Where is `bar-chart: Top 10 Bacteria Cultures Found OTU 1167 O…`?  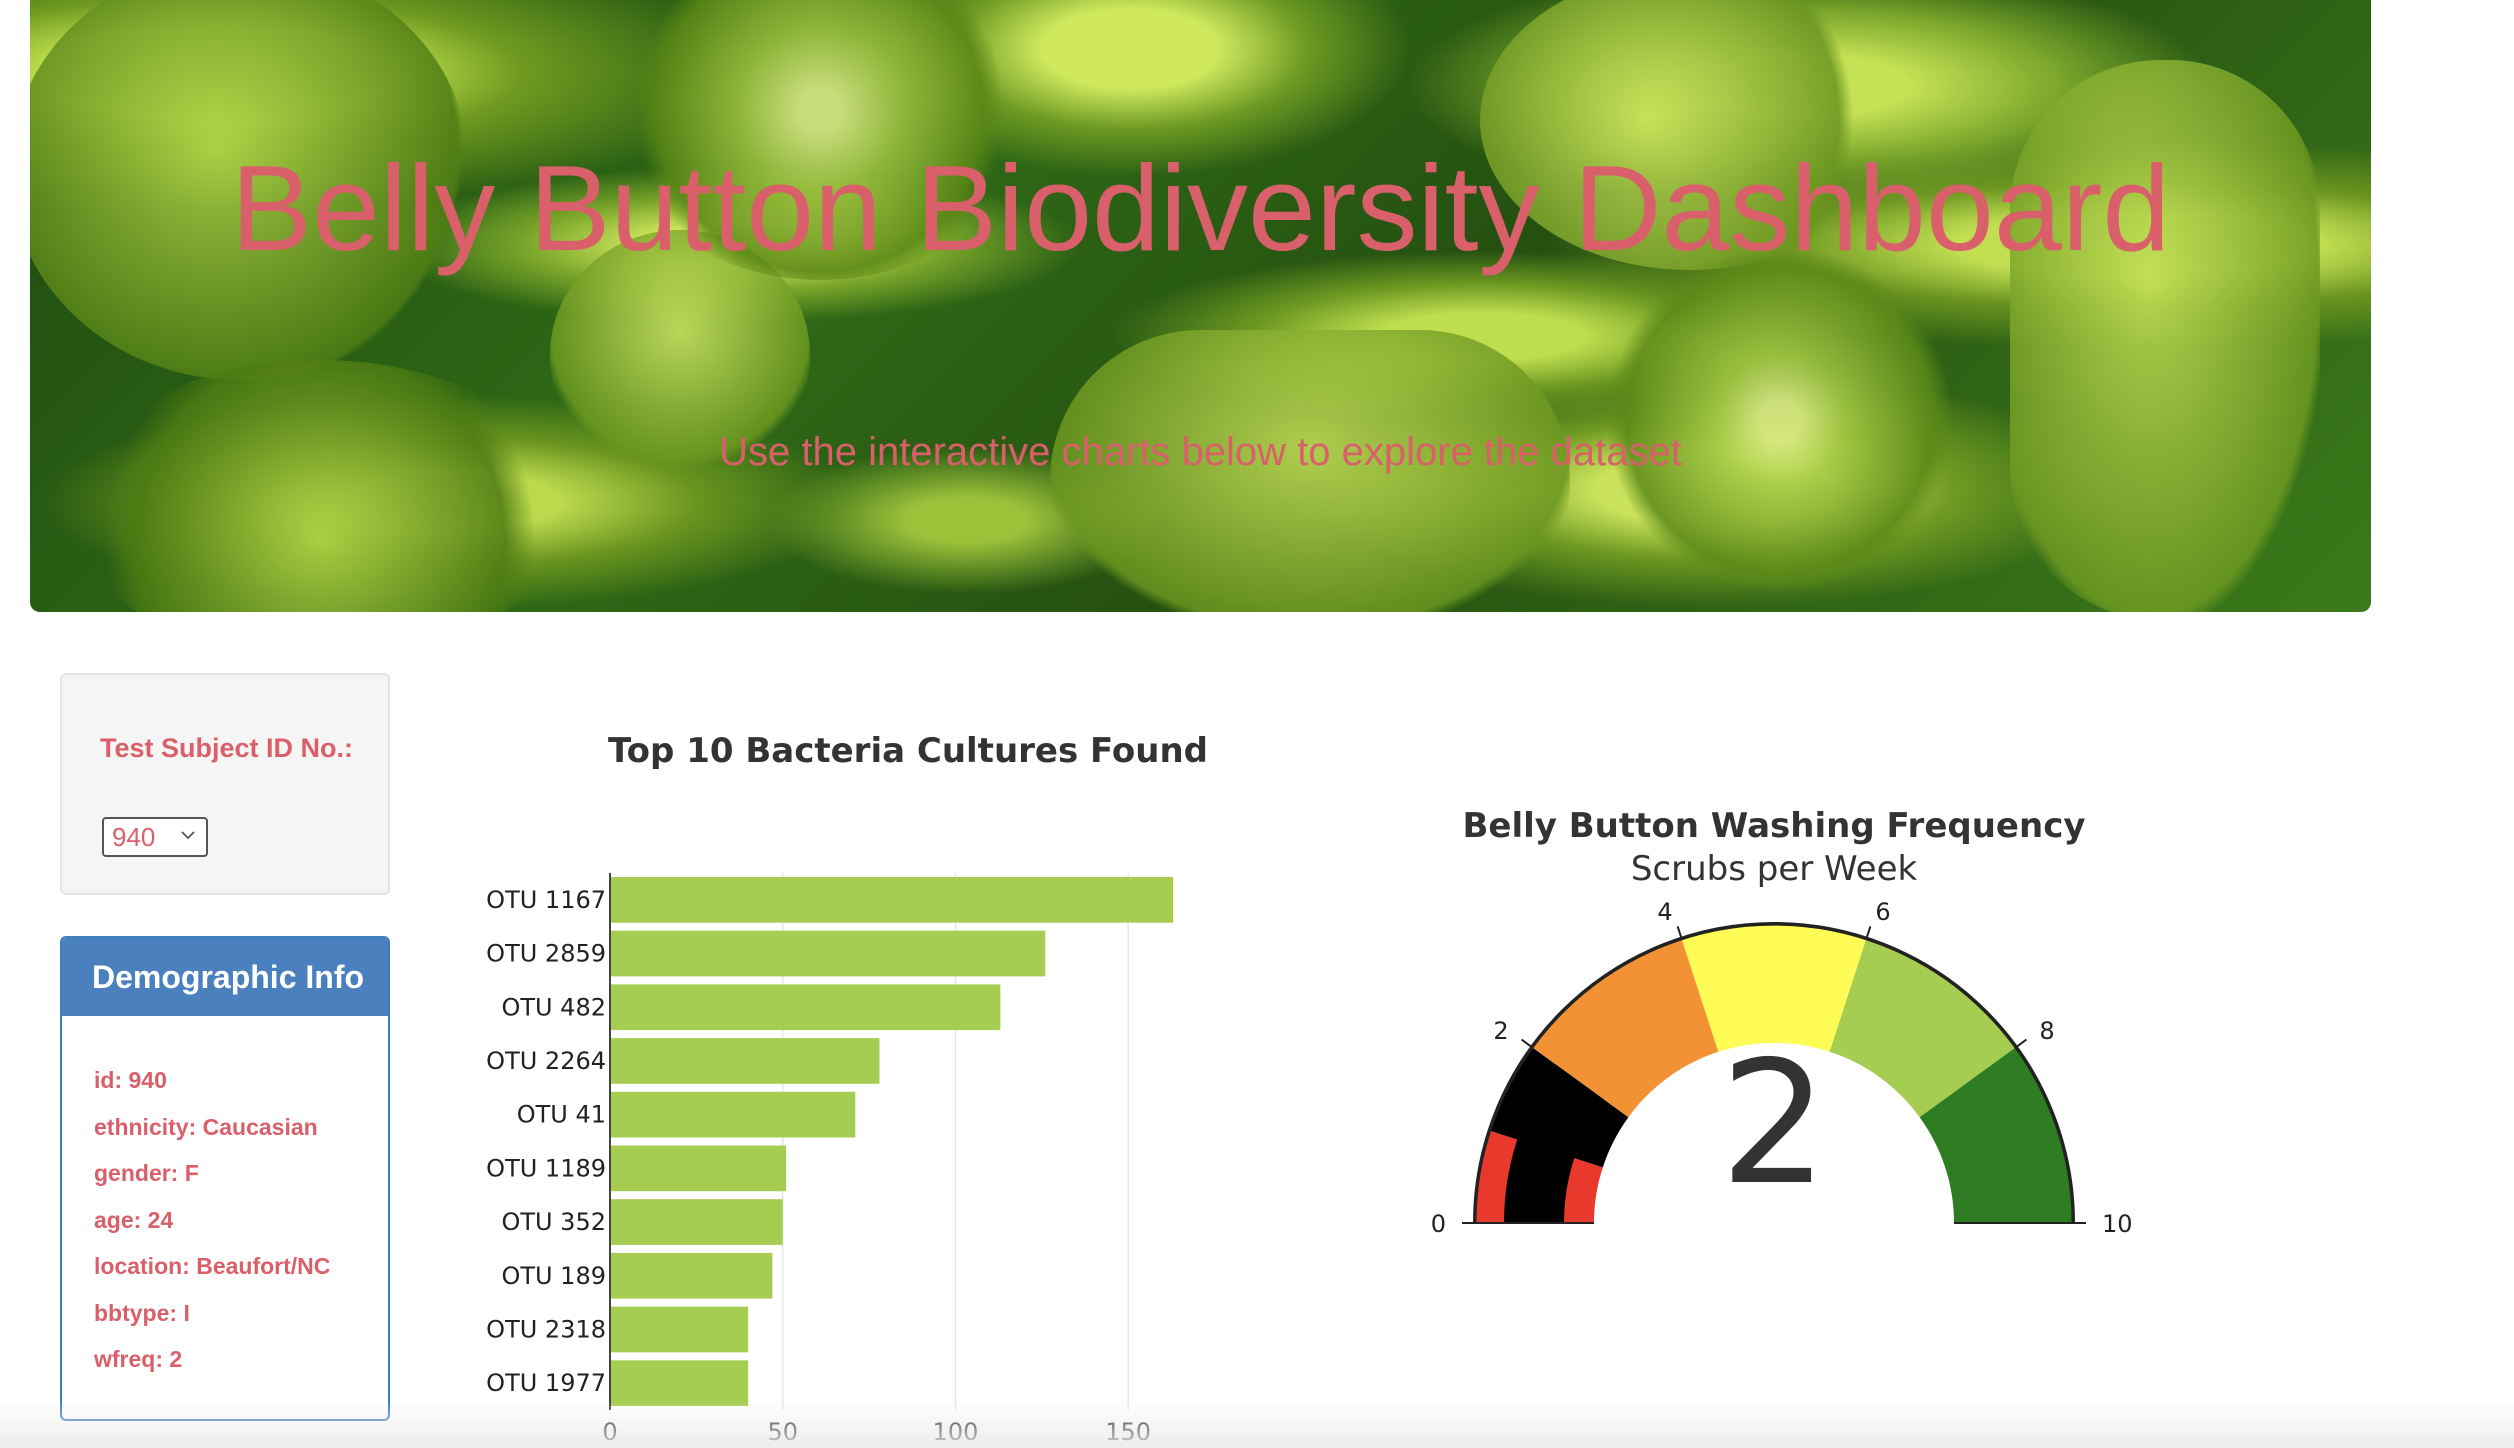
bar-chart: Top 10 Bacteria Cultures Found OTU 1167 O… is located at coordinates (847, 1088).